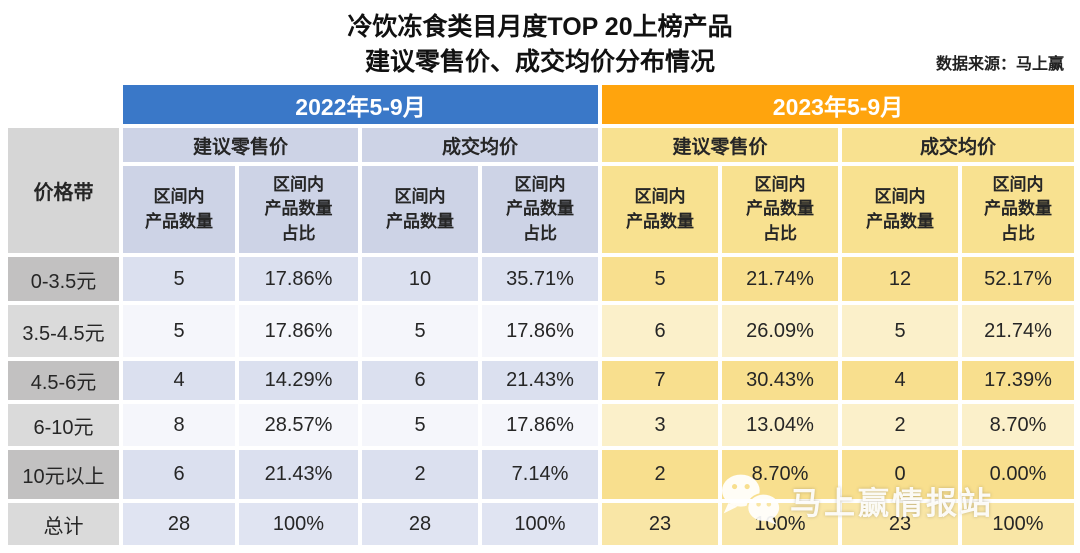 This screenshot has height=553, width=1080. Describe the element at coordinates (1018, 279) in the screenshot. I see `table-cell: 52.17%` at that location.